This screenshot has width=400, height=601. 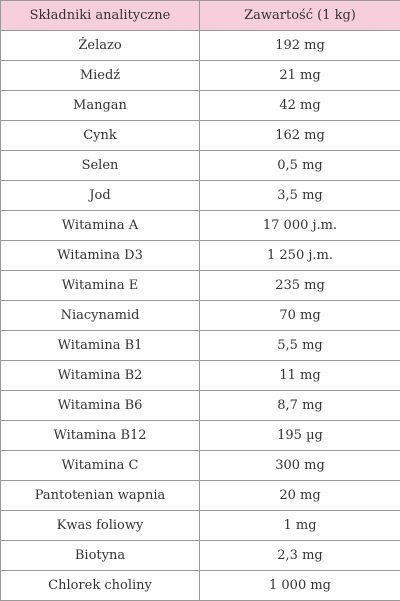 What do you see at coordinates (100, 406) in the screenshot?
I see `ingredient-cell: Witamina B6` at bounding box center [100, 406].